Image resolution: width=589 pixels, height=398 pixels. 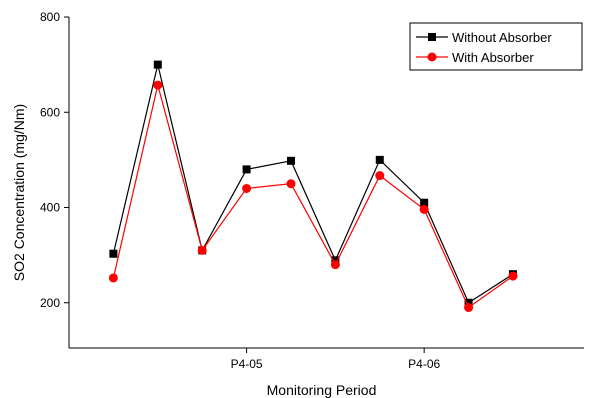 What do you see at coordinates (54, 160) in the screenshot?
I see `y-ticks: 200 400 600 800` at bounding box center [54, 160].